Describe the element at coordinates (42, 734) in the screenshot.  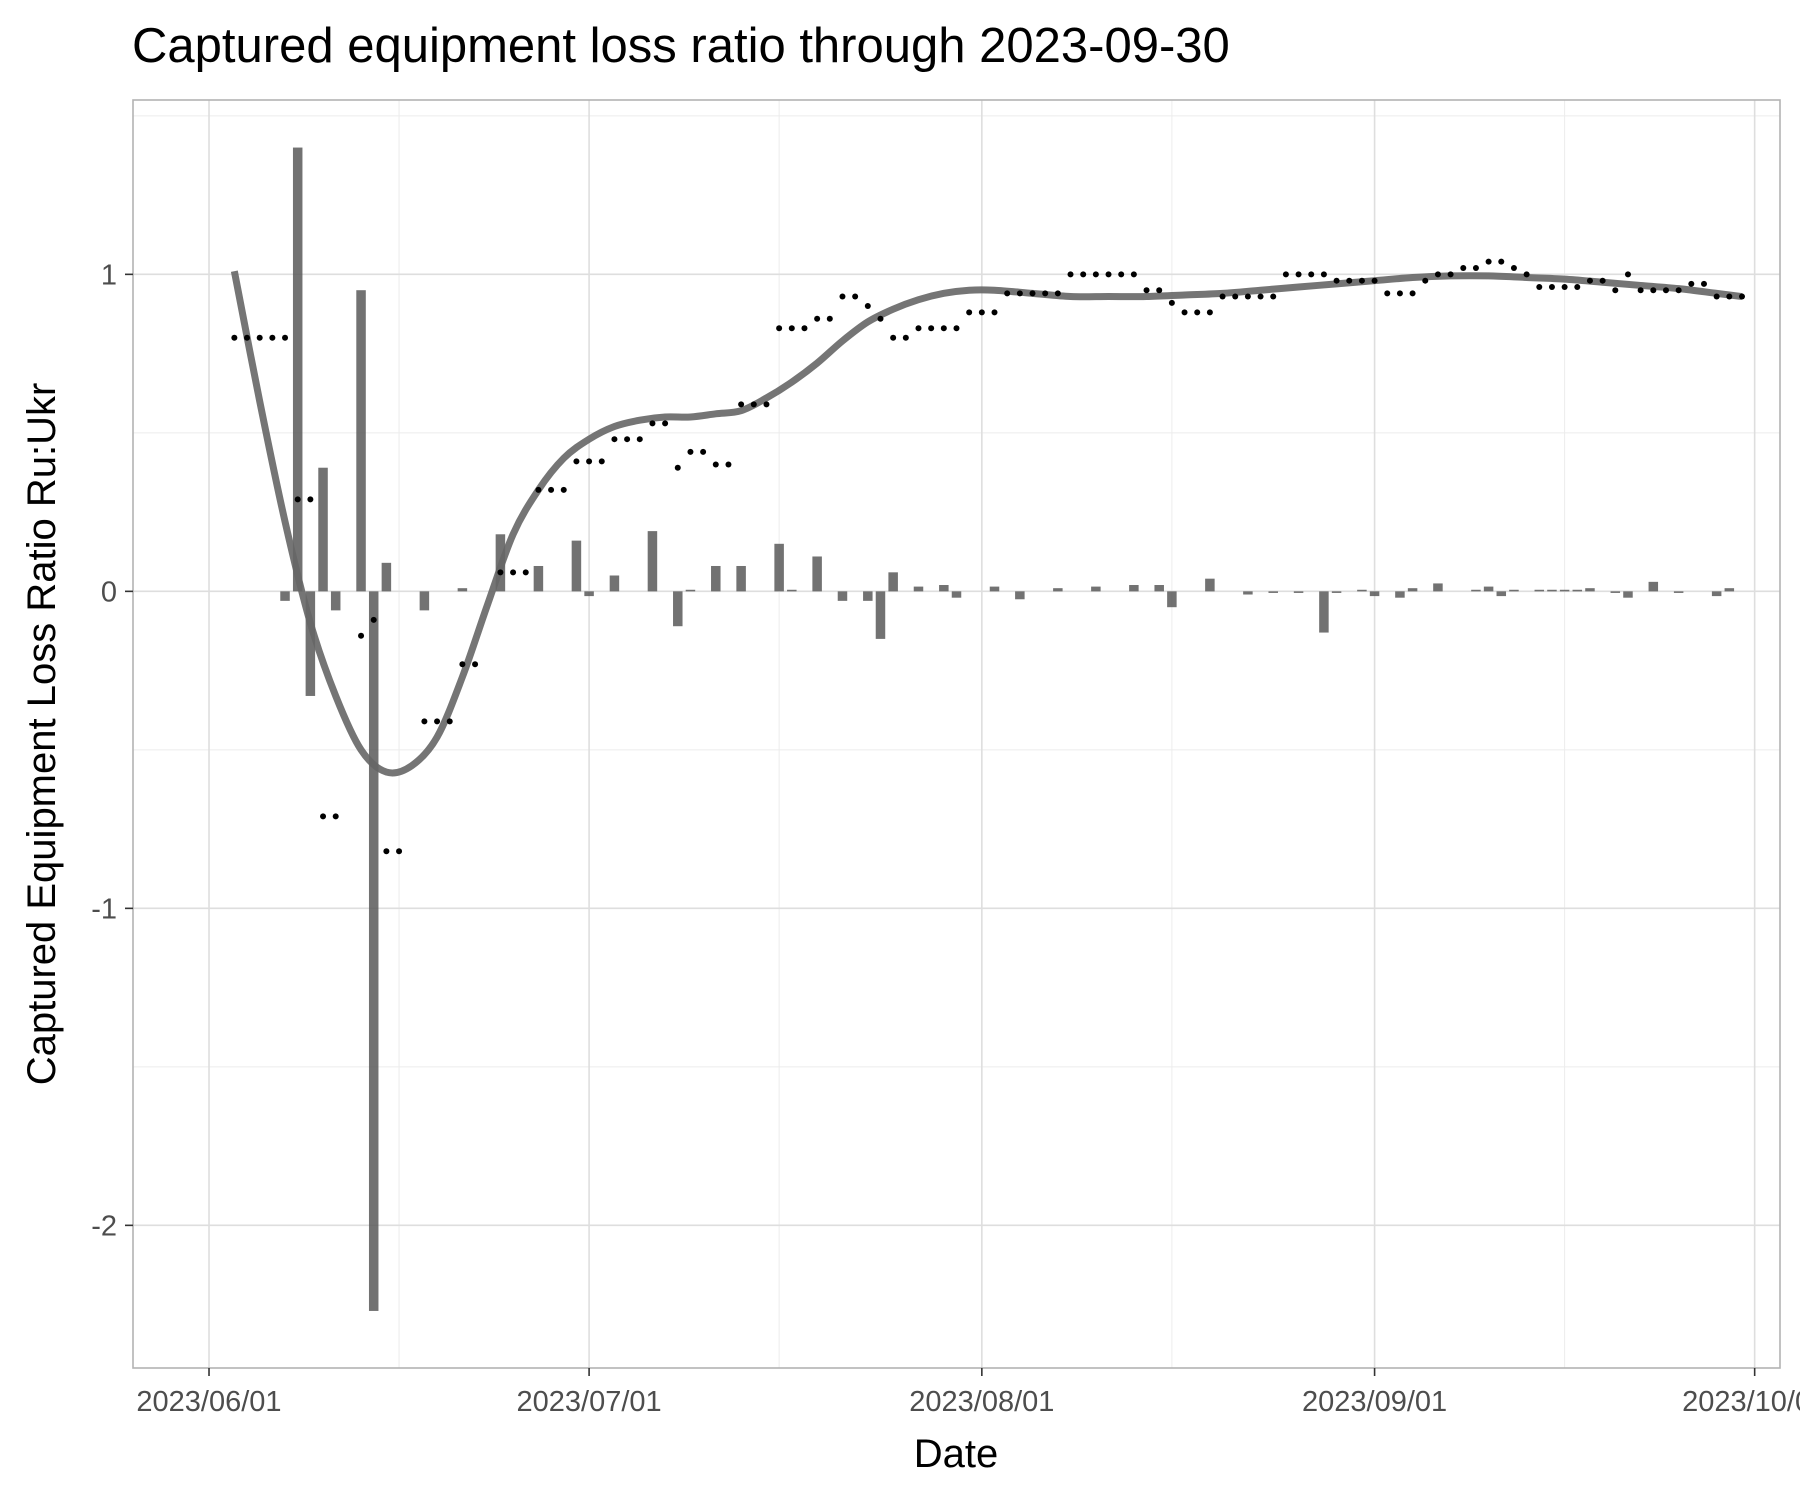
I see `y-axis-title: Captured Equipment Loss Ratio Ru:Ukr` at that location.